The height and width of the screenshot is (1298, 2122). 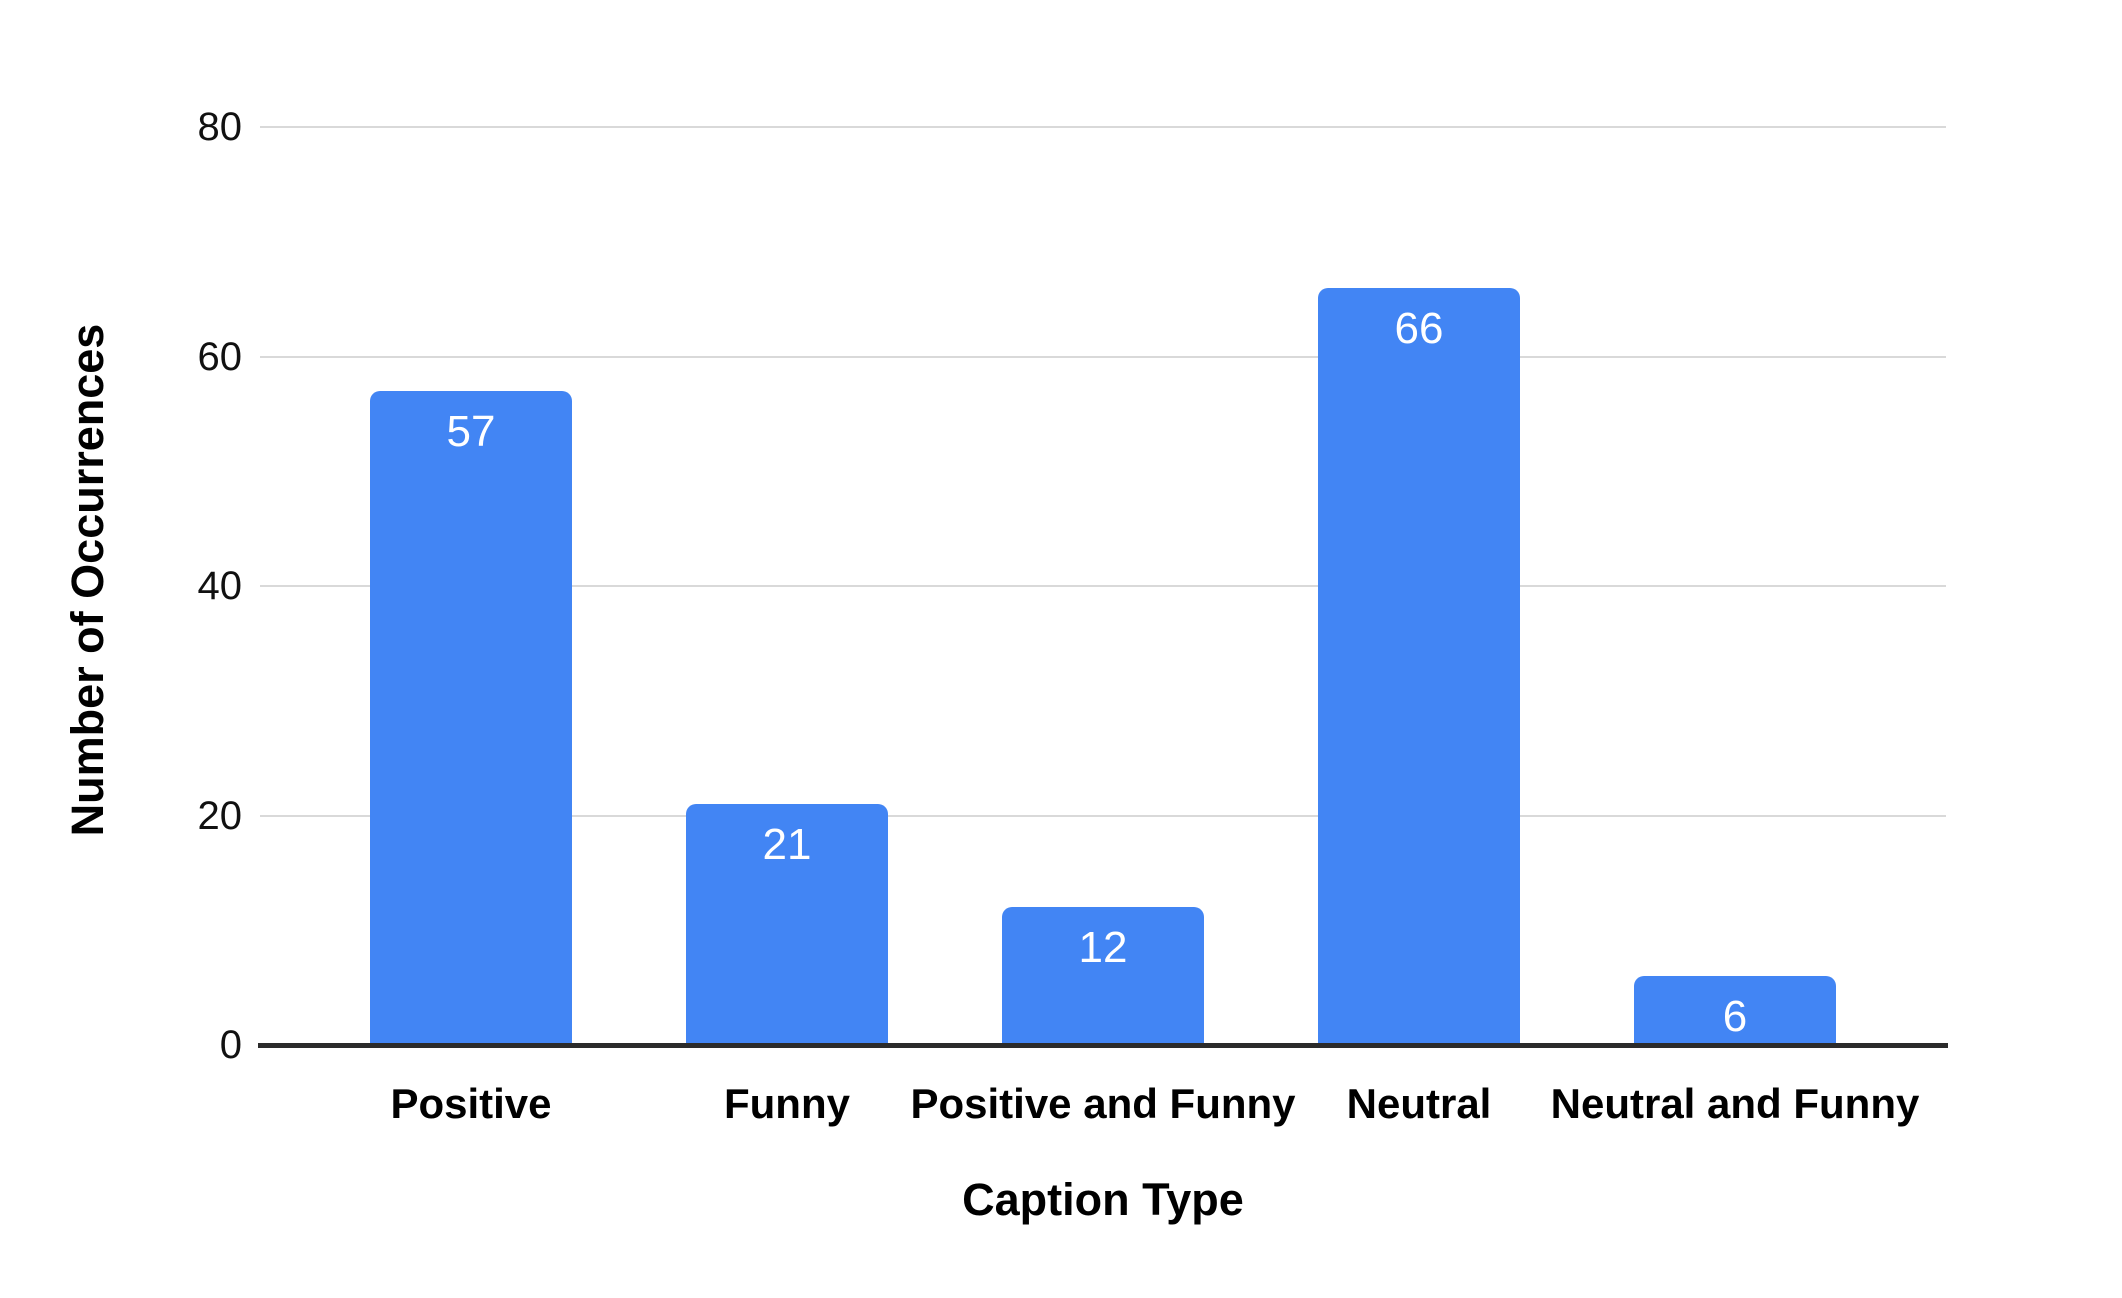 I want to click on bar: 6, so click(x=1735, y=1010).